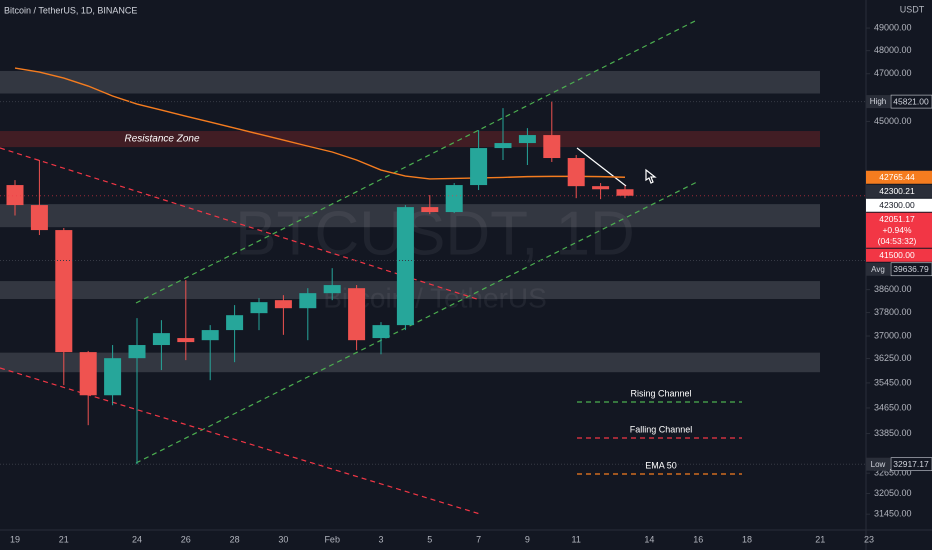 This screenshot has width=932, height=550. Describe the element at coordinates (747, 539) in the screenshot. I see `x-tick-label: 18` at that location.